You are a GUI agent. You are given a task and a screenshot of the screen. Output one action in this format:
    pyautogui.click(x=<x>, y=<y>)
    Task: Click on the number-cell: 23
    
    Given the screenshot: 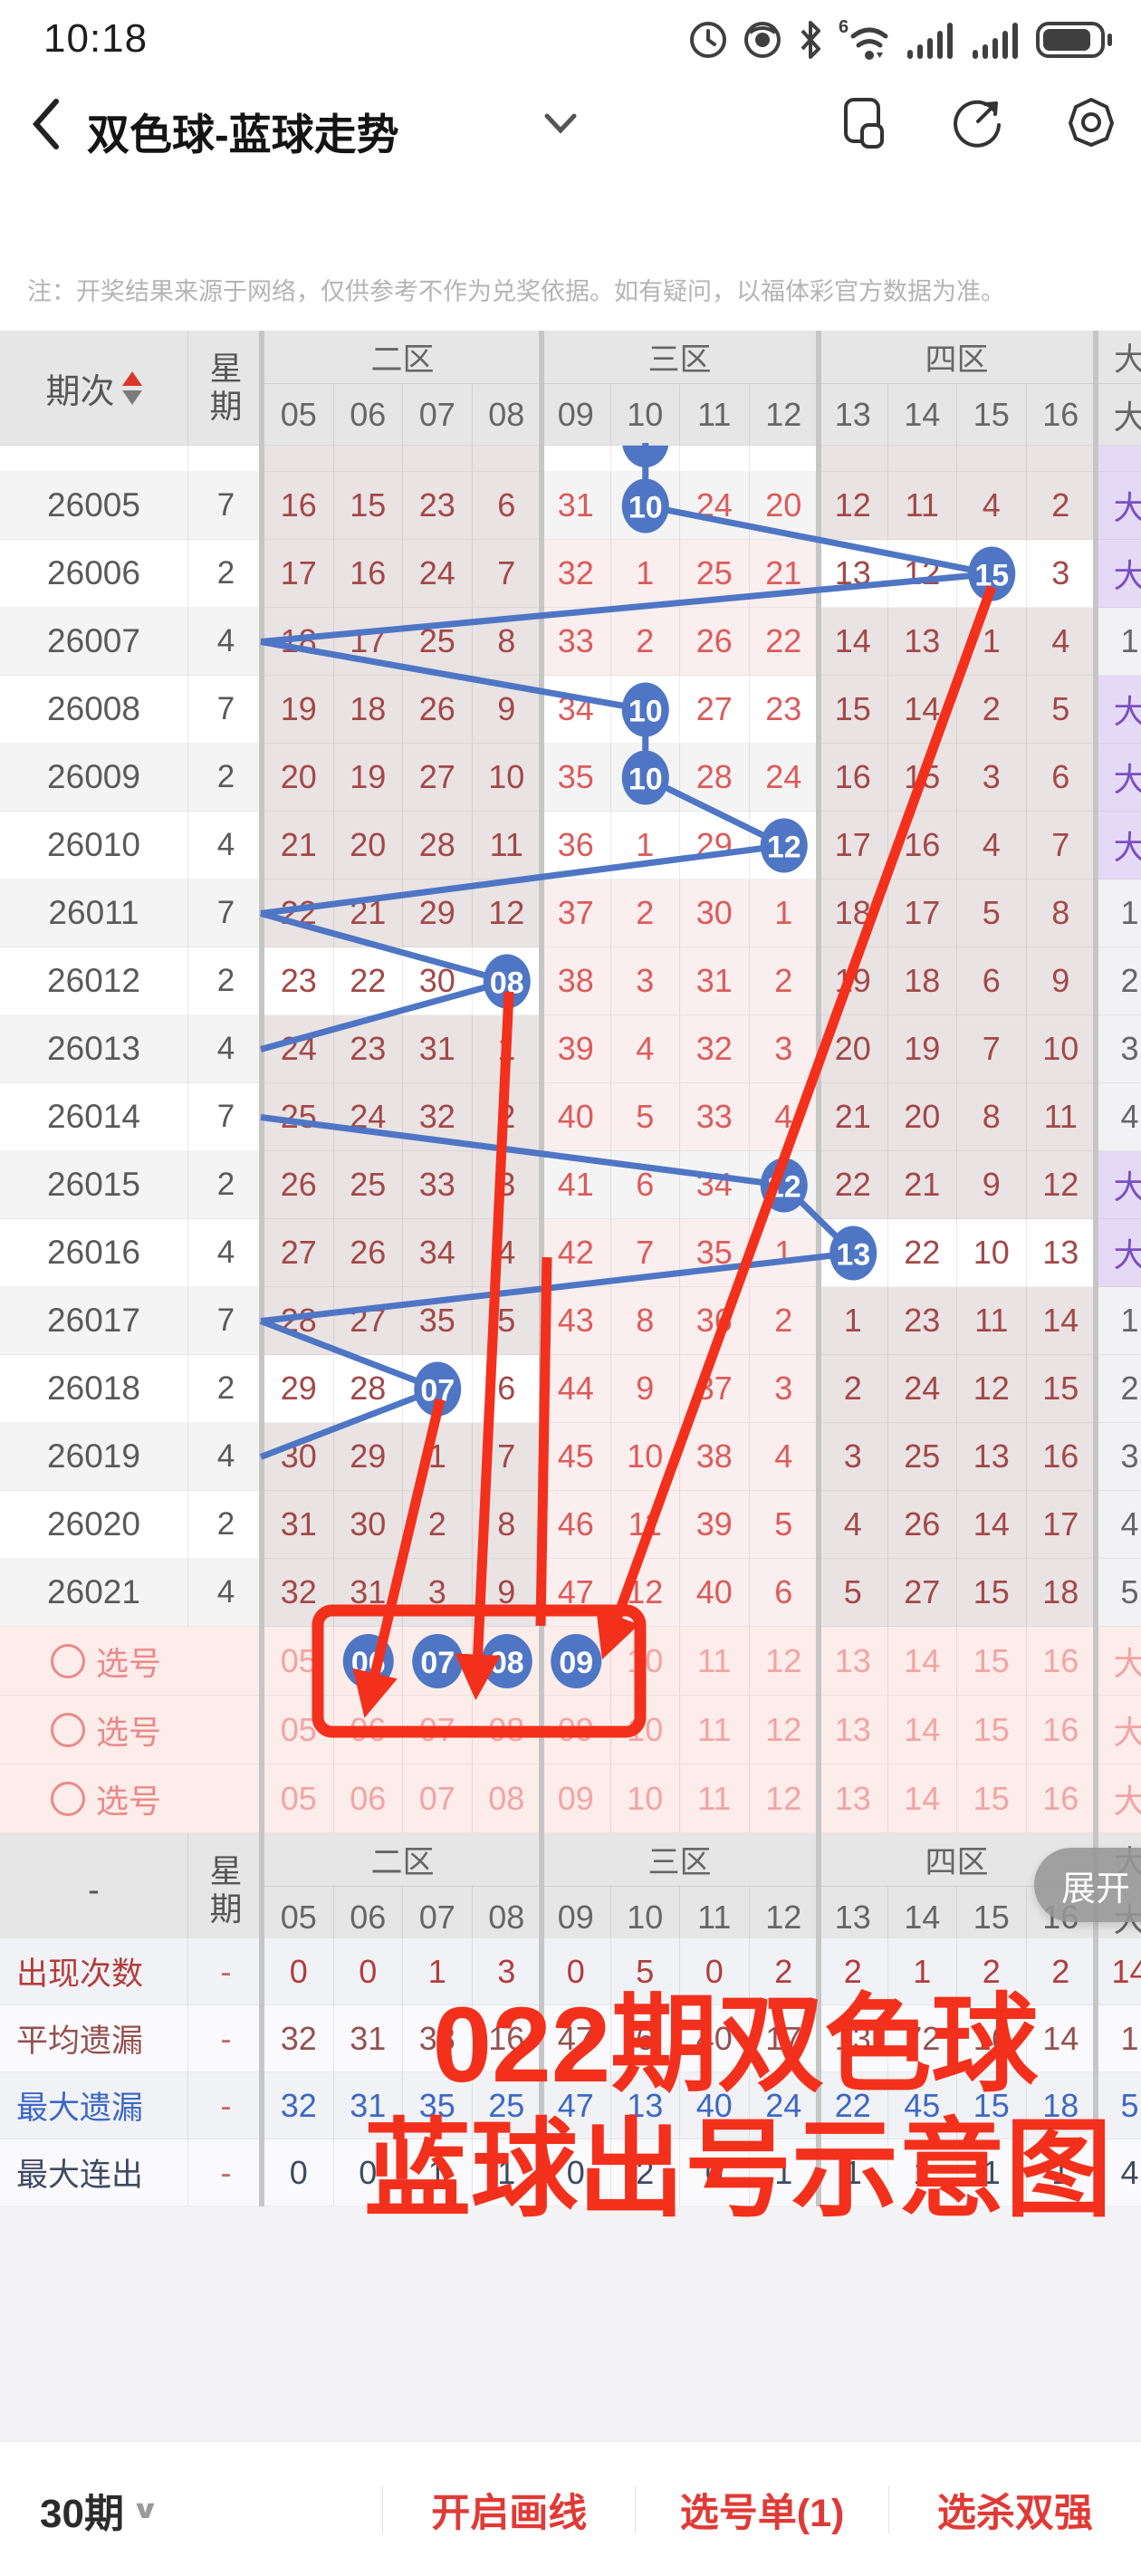 What is the action you would take?
    pyautogui.click(x=438, y=506)
    